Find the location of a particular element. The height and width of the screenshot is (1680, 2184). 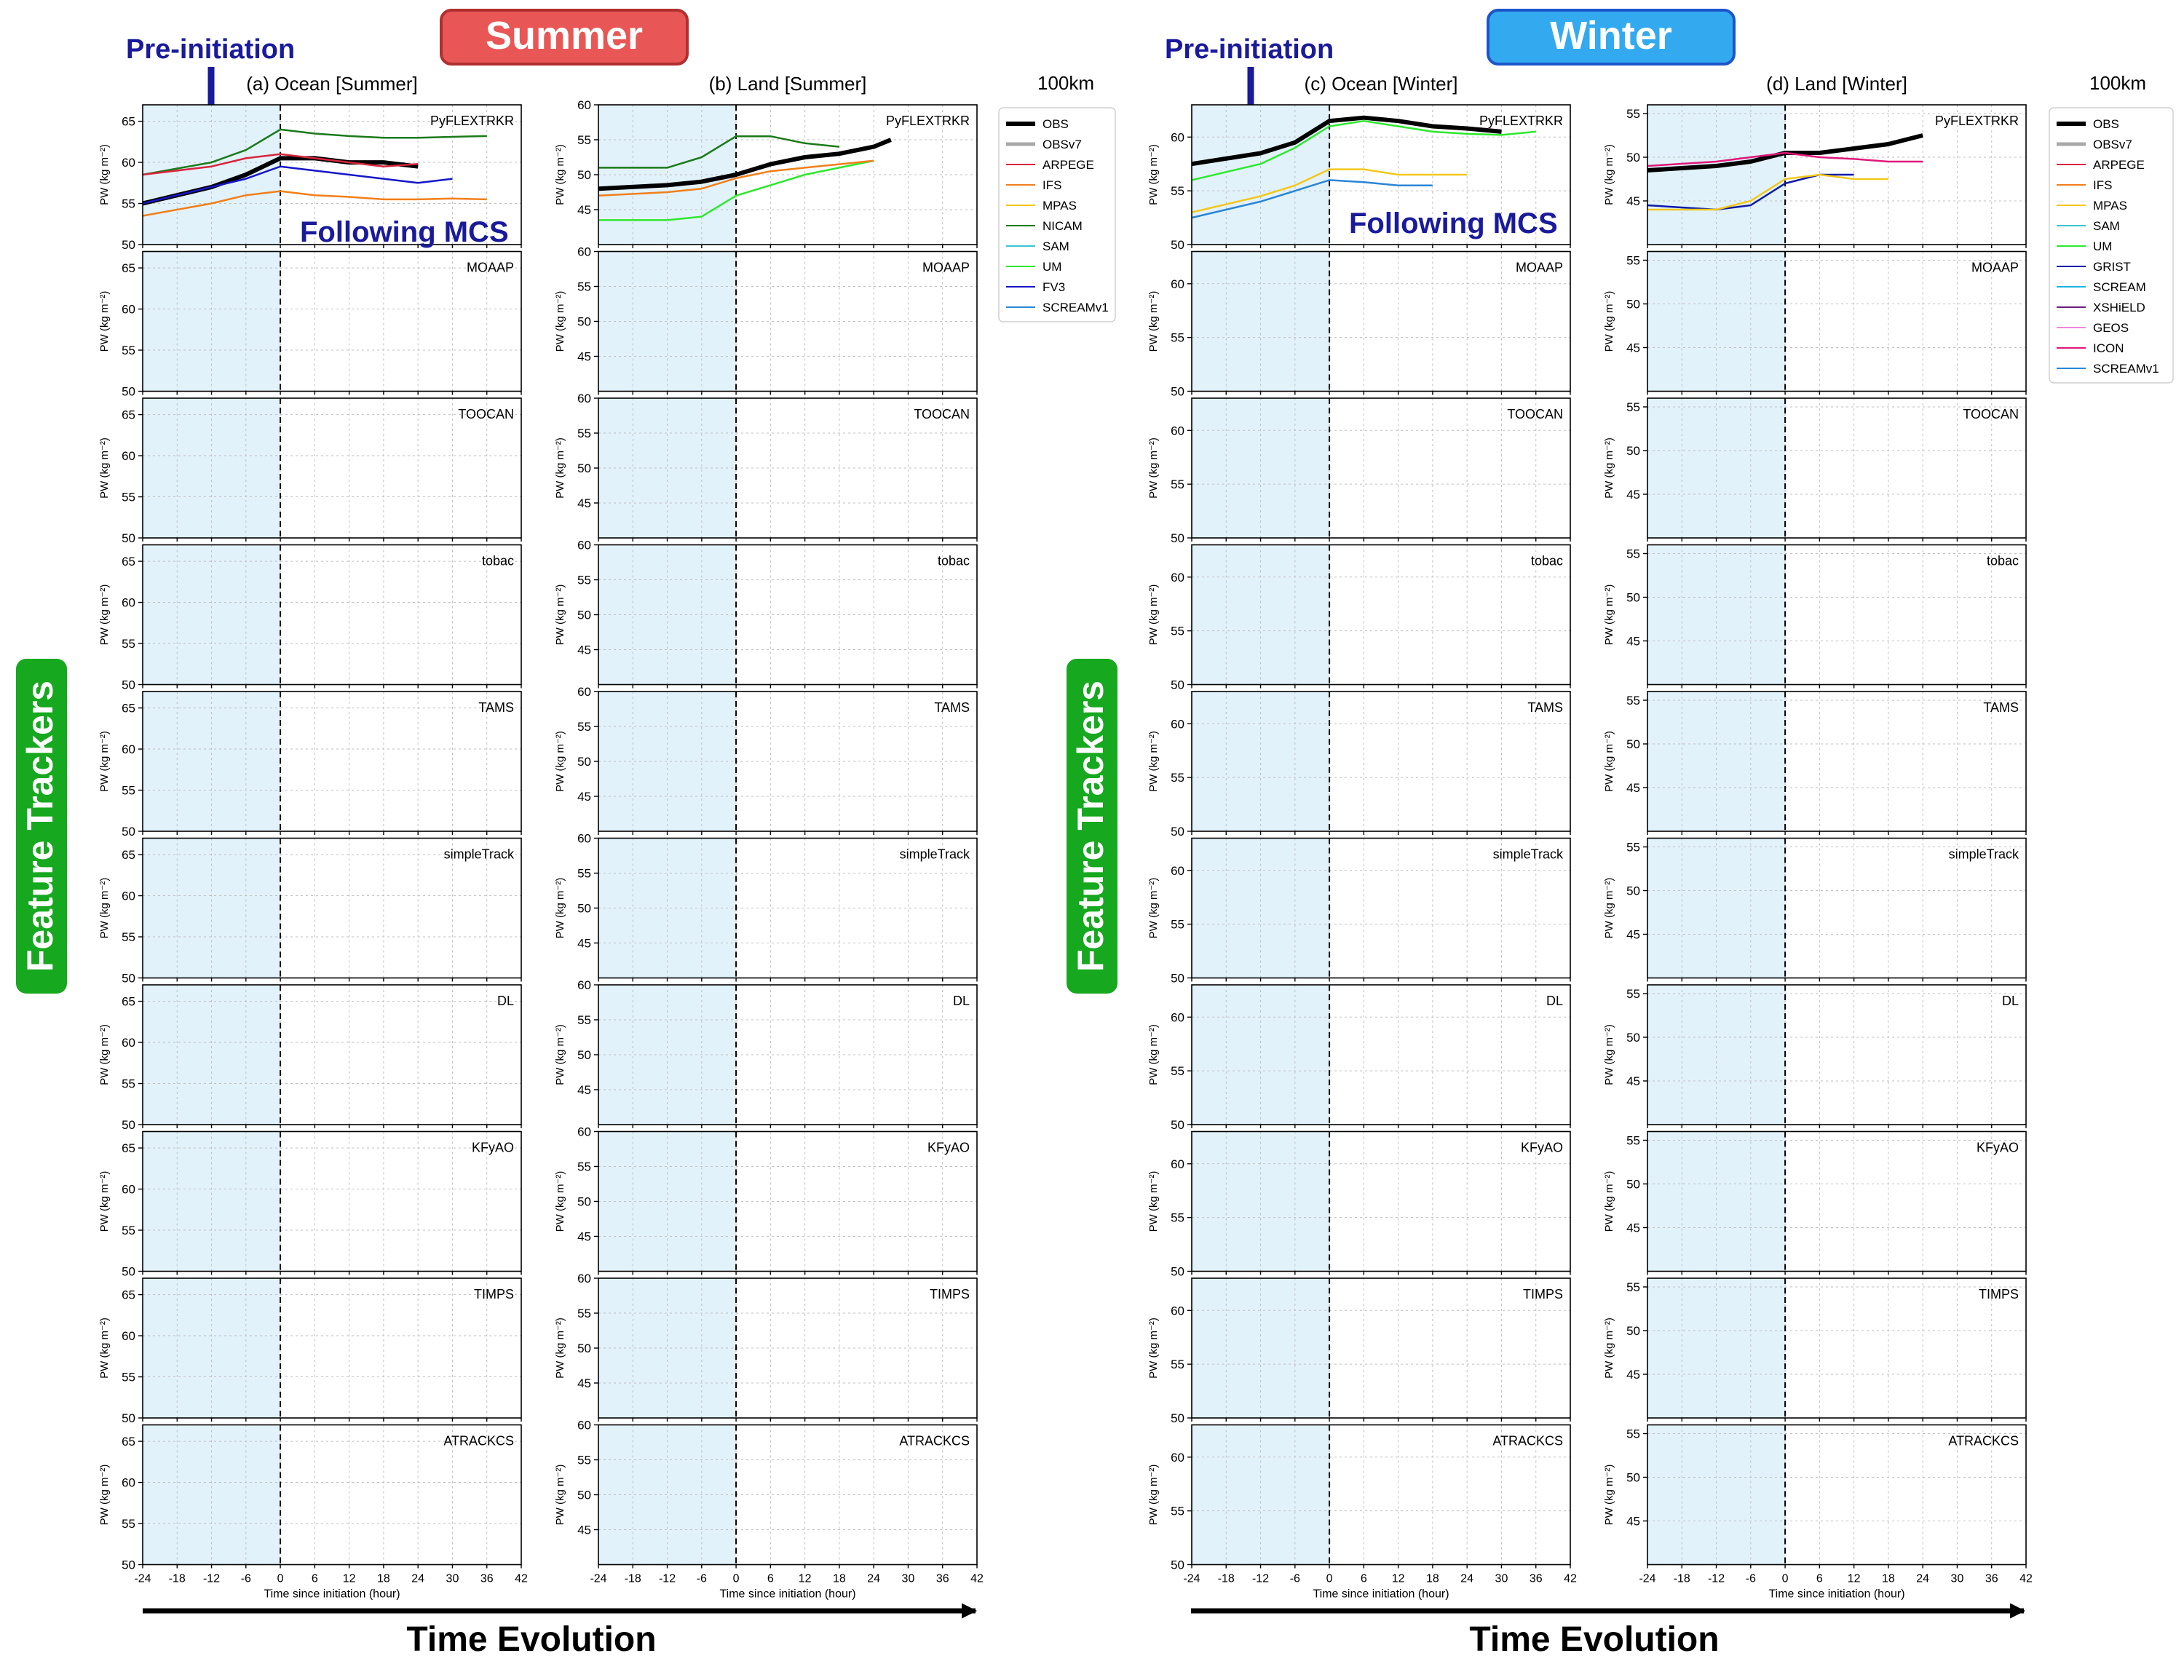

xtick-label: -6 is located at coordinates (1295, 1579).